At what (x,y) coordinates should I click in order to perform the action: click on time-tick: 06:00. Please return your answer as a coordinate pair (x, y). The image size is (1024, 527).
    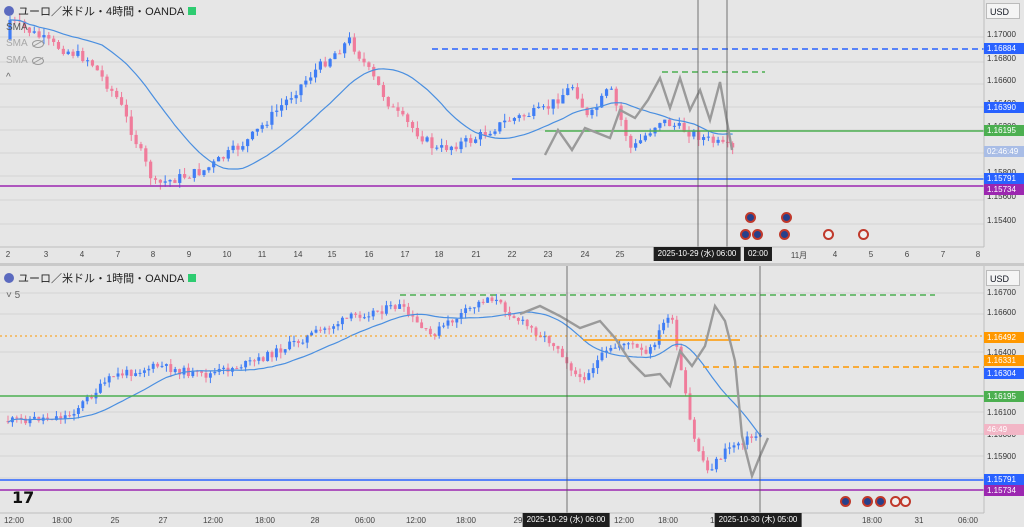
    Looking at the image, I should click on (365, 520).